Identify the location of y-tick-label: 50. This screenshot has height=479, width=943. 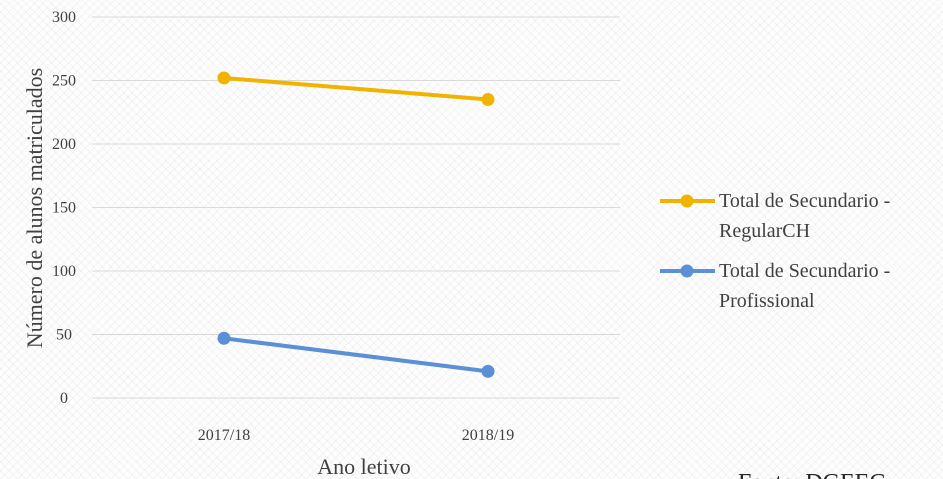
(64, 335).